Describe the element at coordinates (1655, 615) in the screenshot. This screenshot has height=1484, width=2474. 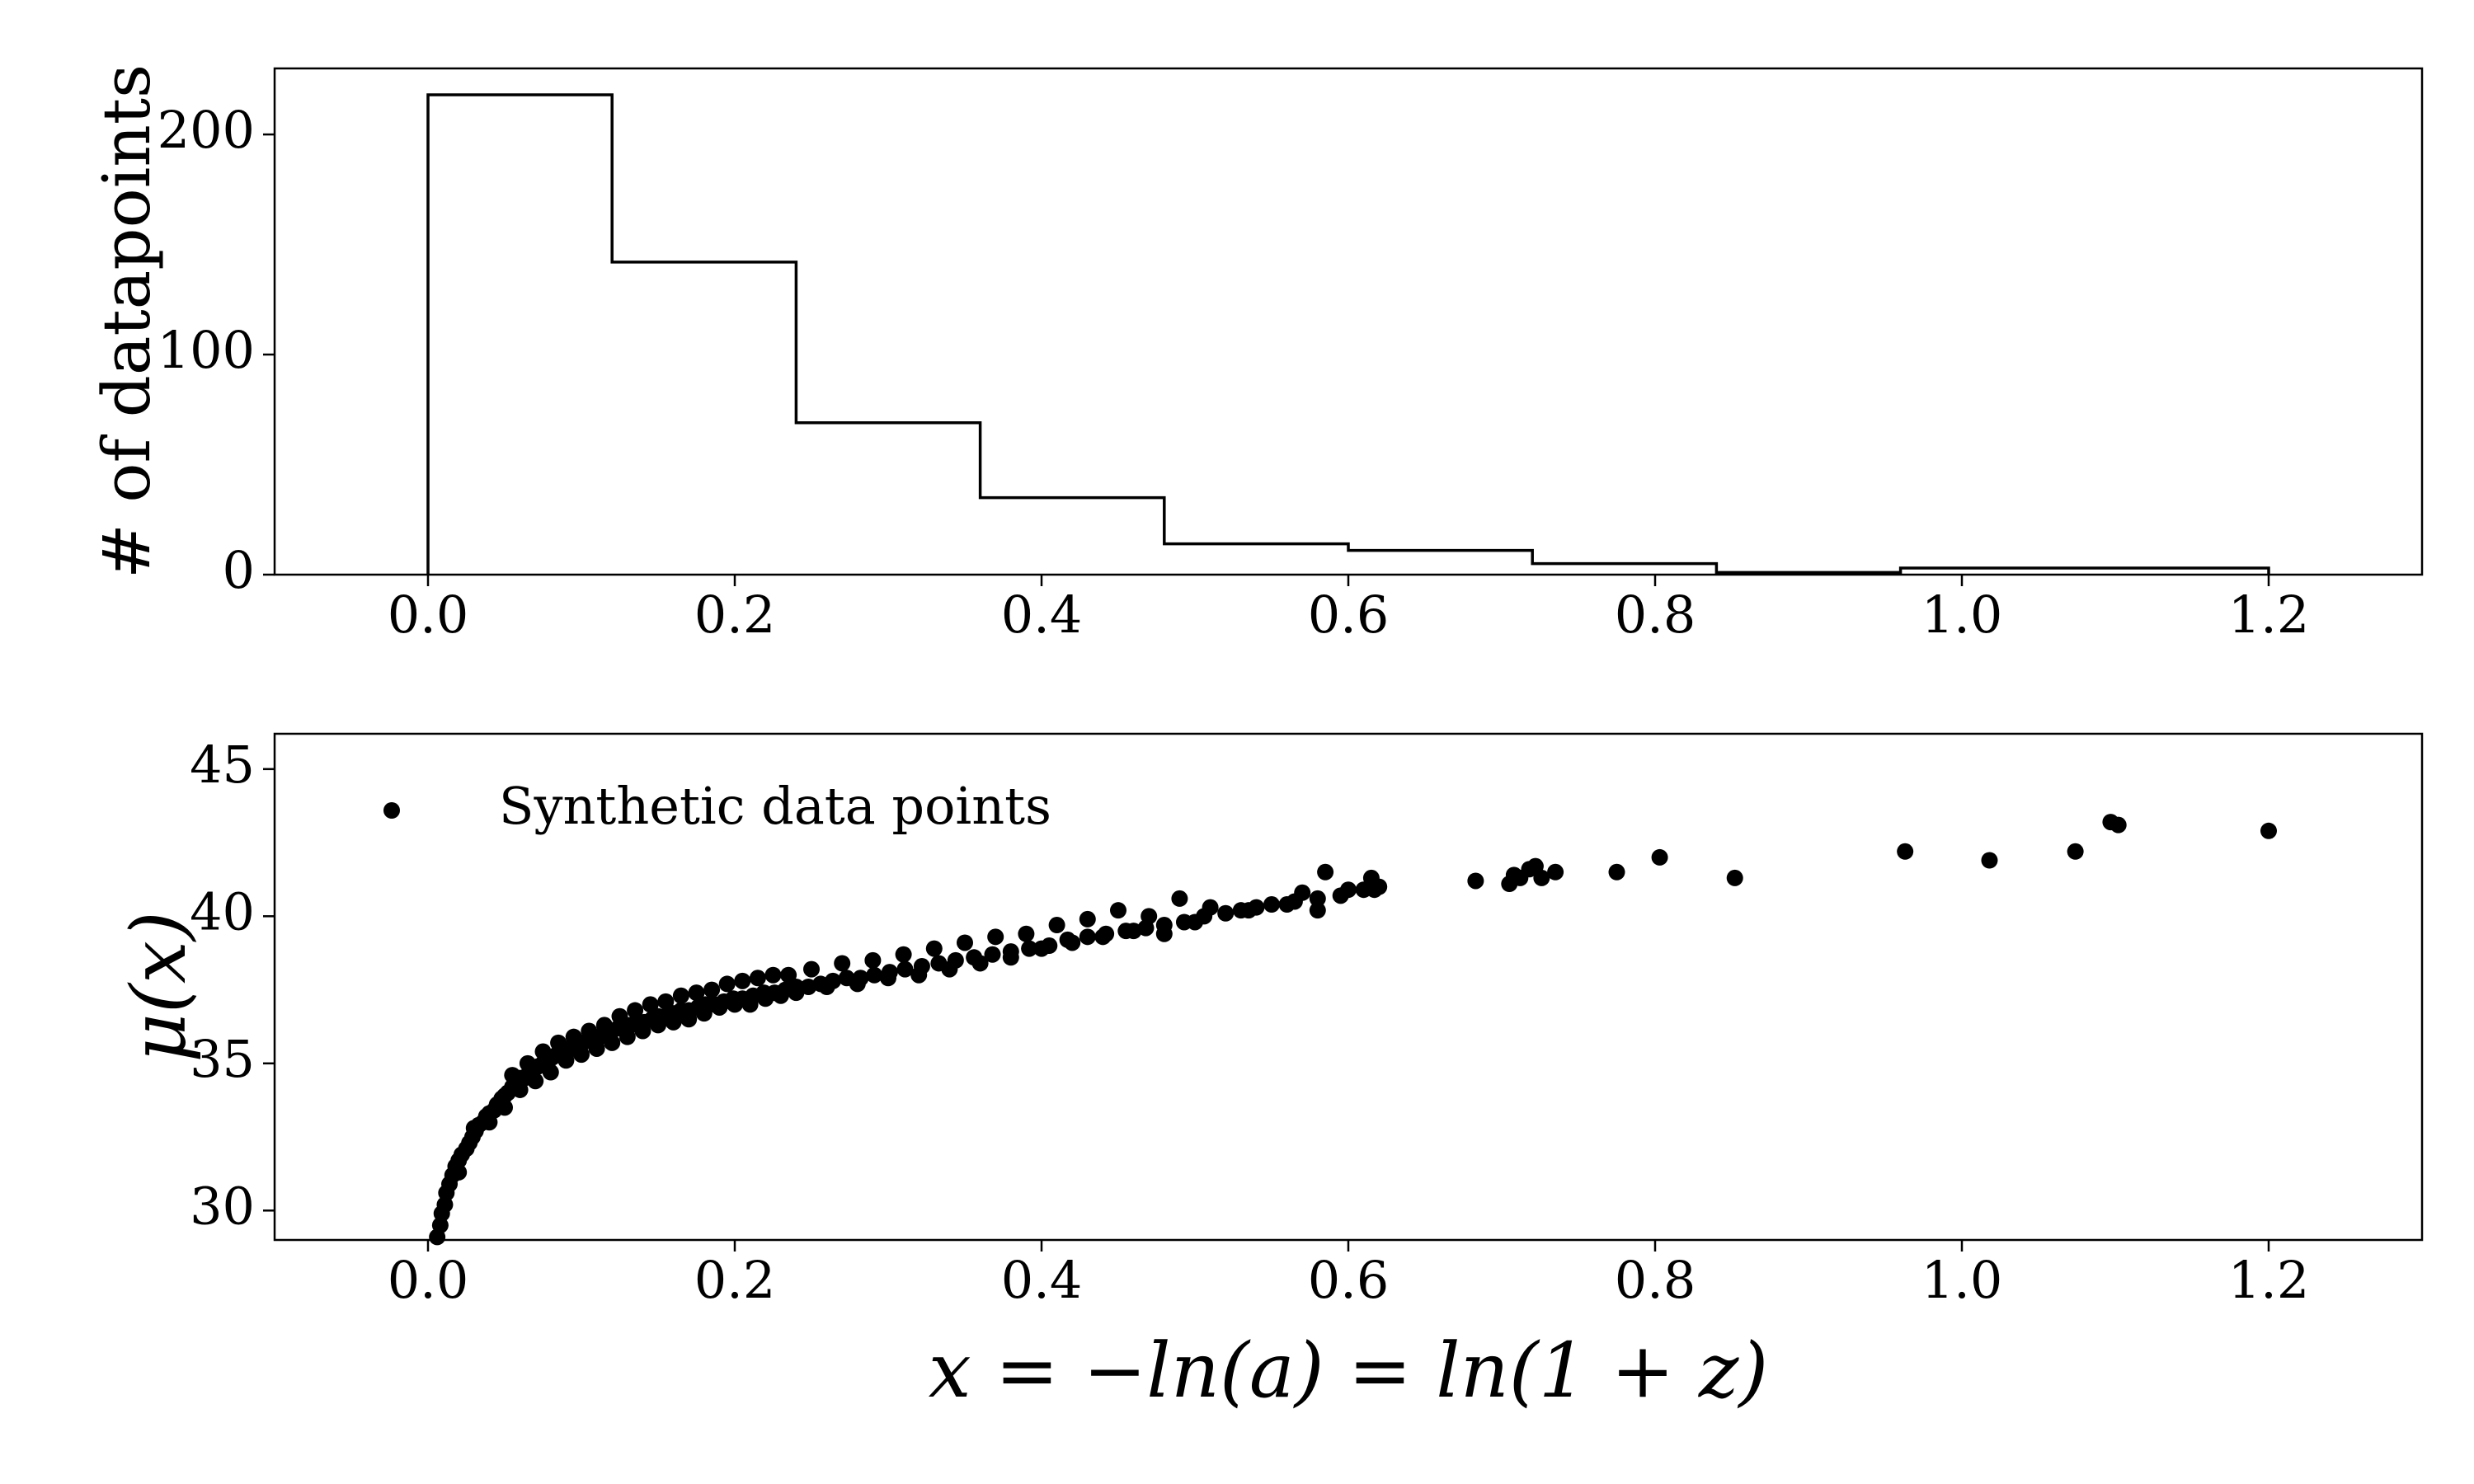
I see `histogram-x-tick-label: 0.8` at that location.